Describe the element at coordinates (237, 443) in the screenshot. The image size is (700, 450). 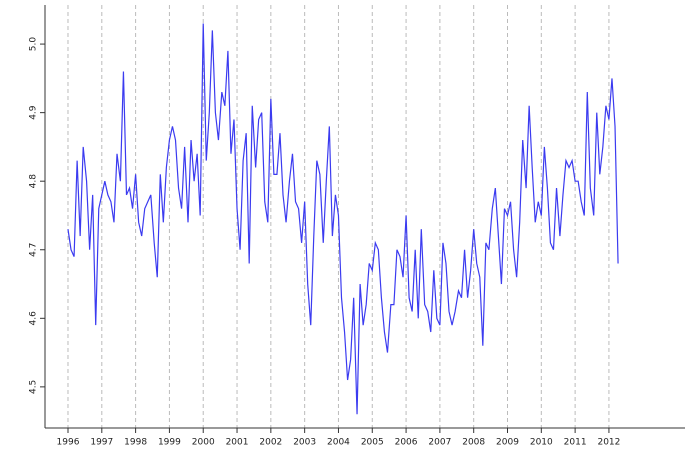
I see `x-tick-label: 2001` at that location.